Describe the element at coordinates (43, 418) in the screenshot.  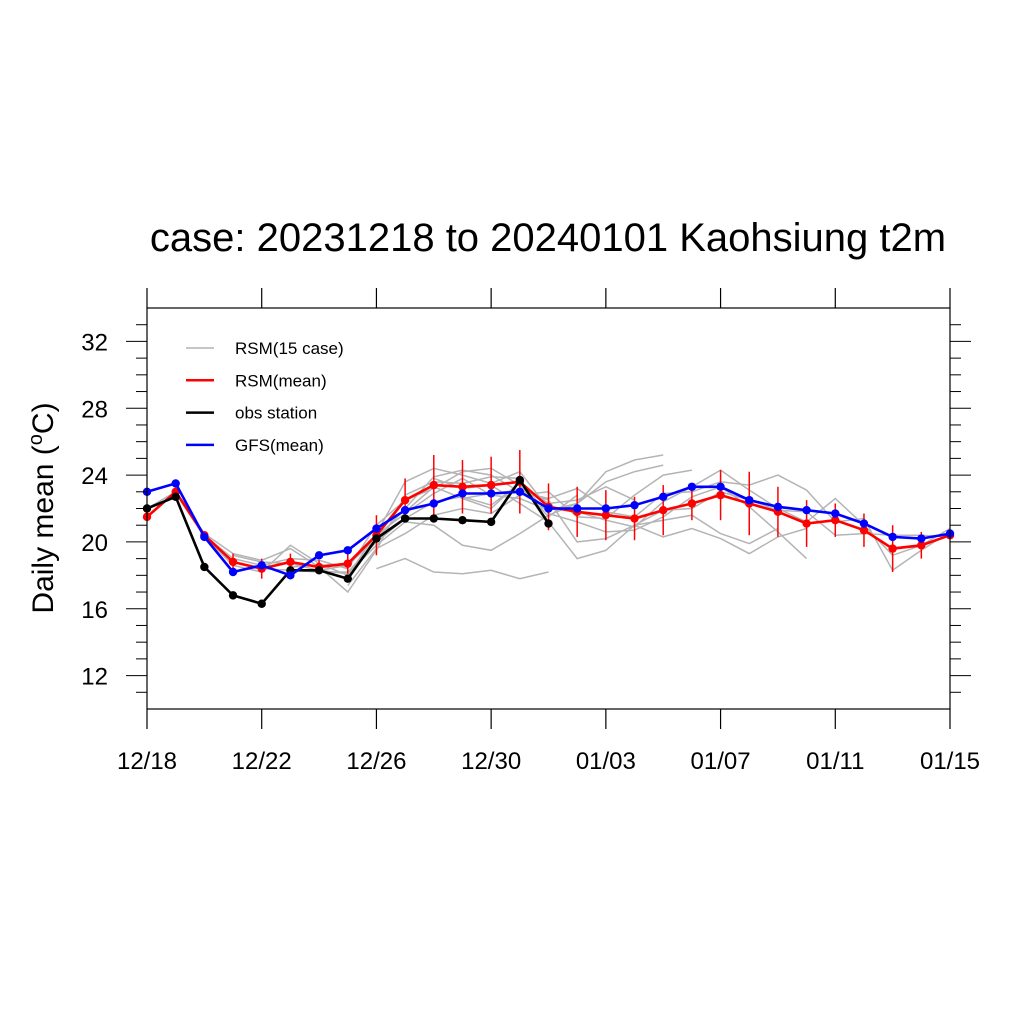
I see `y-axis-unit-close: C)` at that location.